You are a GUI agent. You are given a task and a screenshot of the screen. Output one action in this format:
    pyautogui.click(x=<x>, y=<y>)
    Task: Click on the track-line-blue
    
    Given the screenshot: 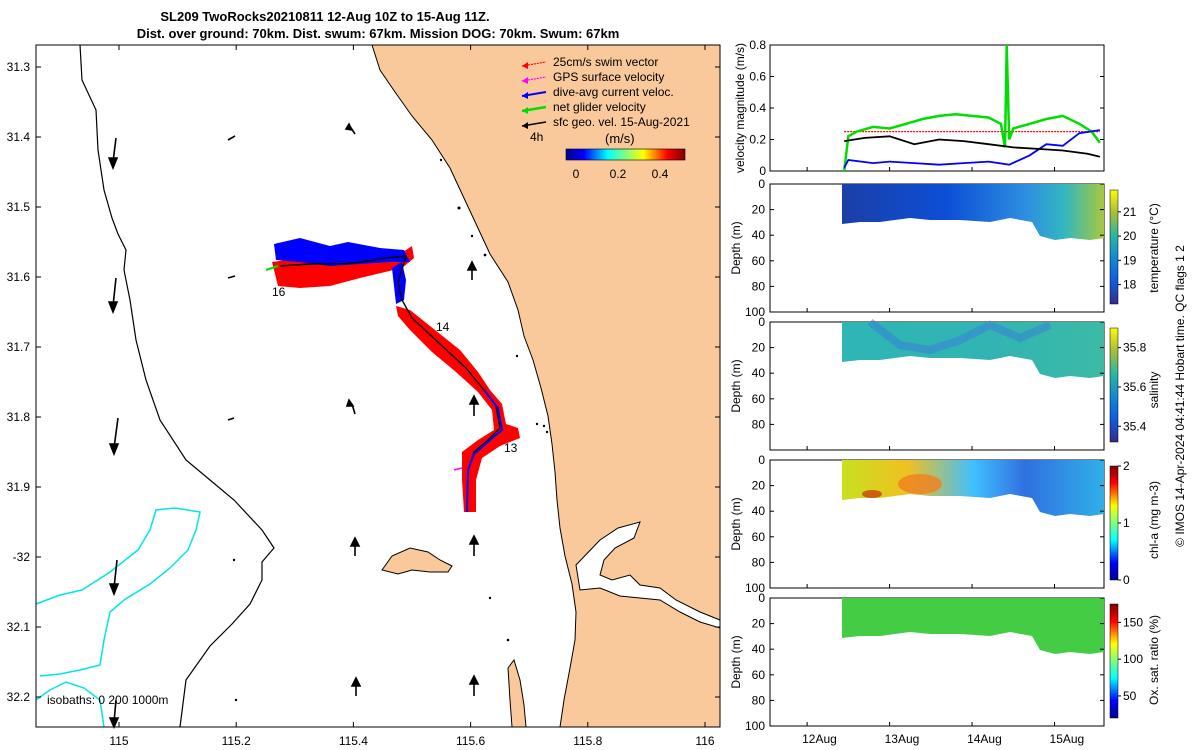 What is the action you would take?
    pyautogui.click(x=485, y=451)
    